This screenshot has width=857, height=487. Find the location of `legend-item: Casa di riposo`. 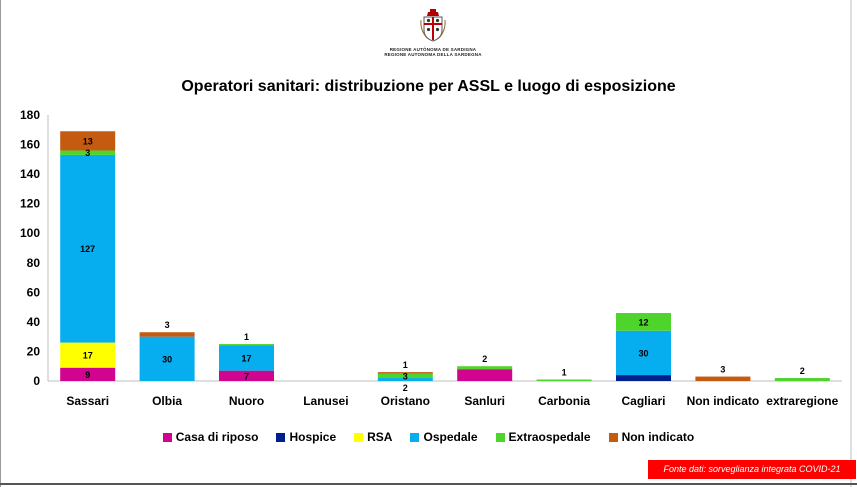

legend-item: Casa di riposo is located at coordinates (210, 437).